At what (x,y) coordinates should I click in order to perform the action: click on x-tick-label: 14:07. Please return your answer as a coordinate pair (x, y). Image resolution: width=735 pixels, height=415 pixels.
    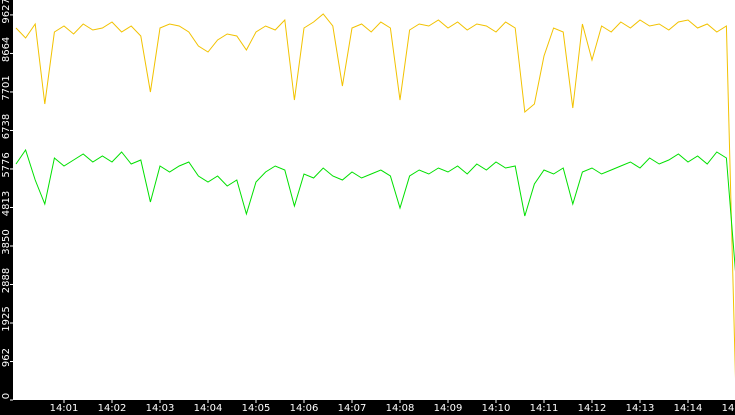
    Looking at the image, I should click on (352, 408).